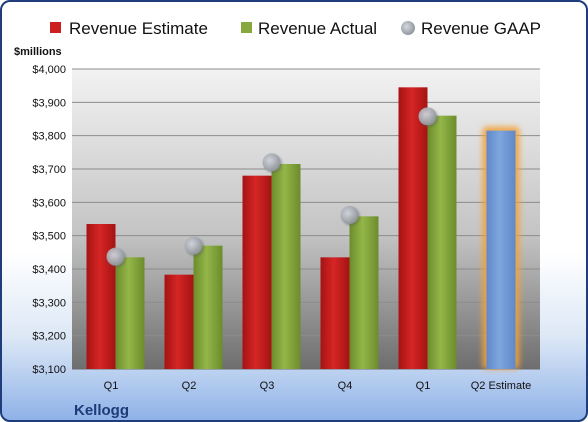  I want to click on legend-label-revenue-gaap: Revenue GAAP, so click(481, 28).